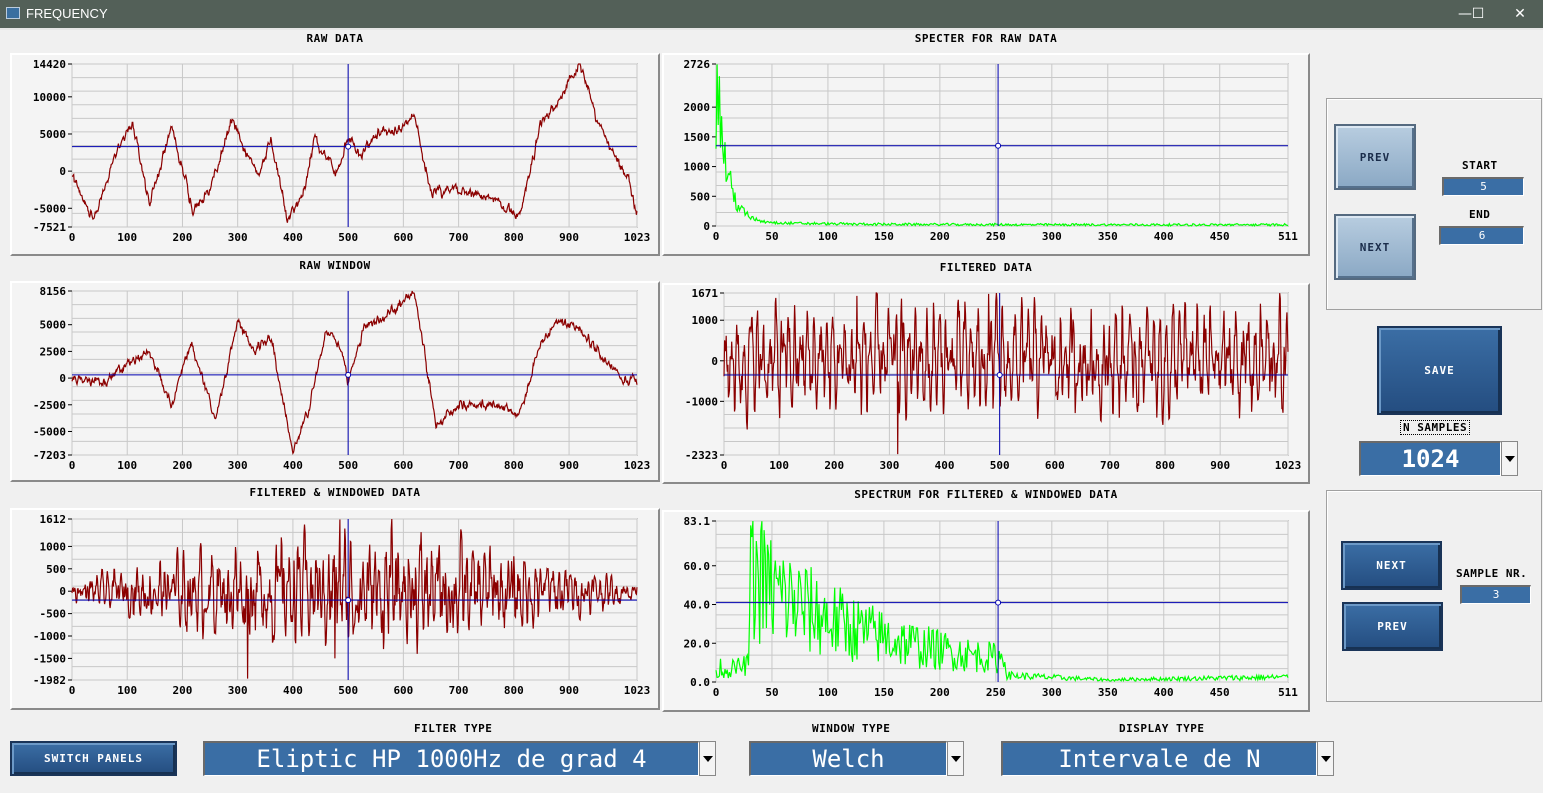  What do you see at coordinates (49, 455) in the screenshot?
I see `y-tick-label: -7203` at bounding box center [49, 455].